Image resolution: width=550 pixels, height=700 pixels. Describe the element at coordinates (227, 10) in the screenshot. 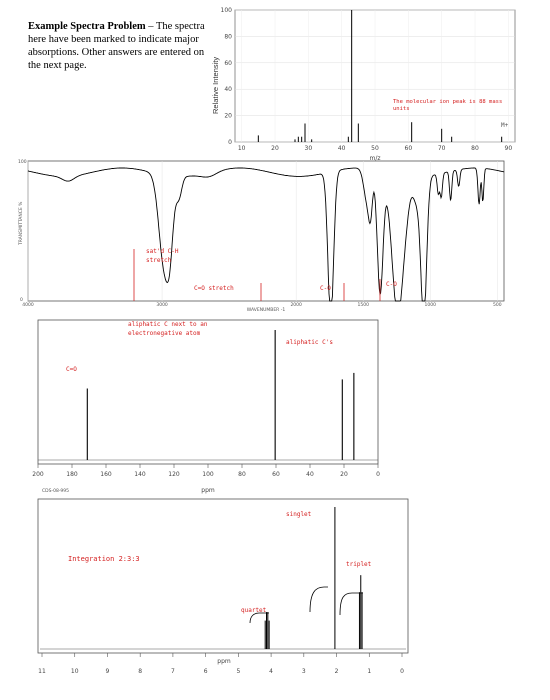

I see `ms-ytick: 100` at that location.